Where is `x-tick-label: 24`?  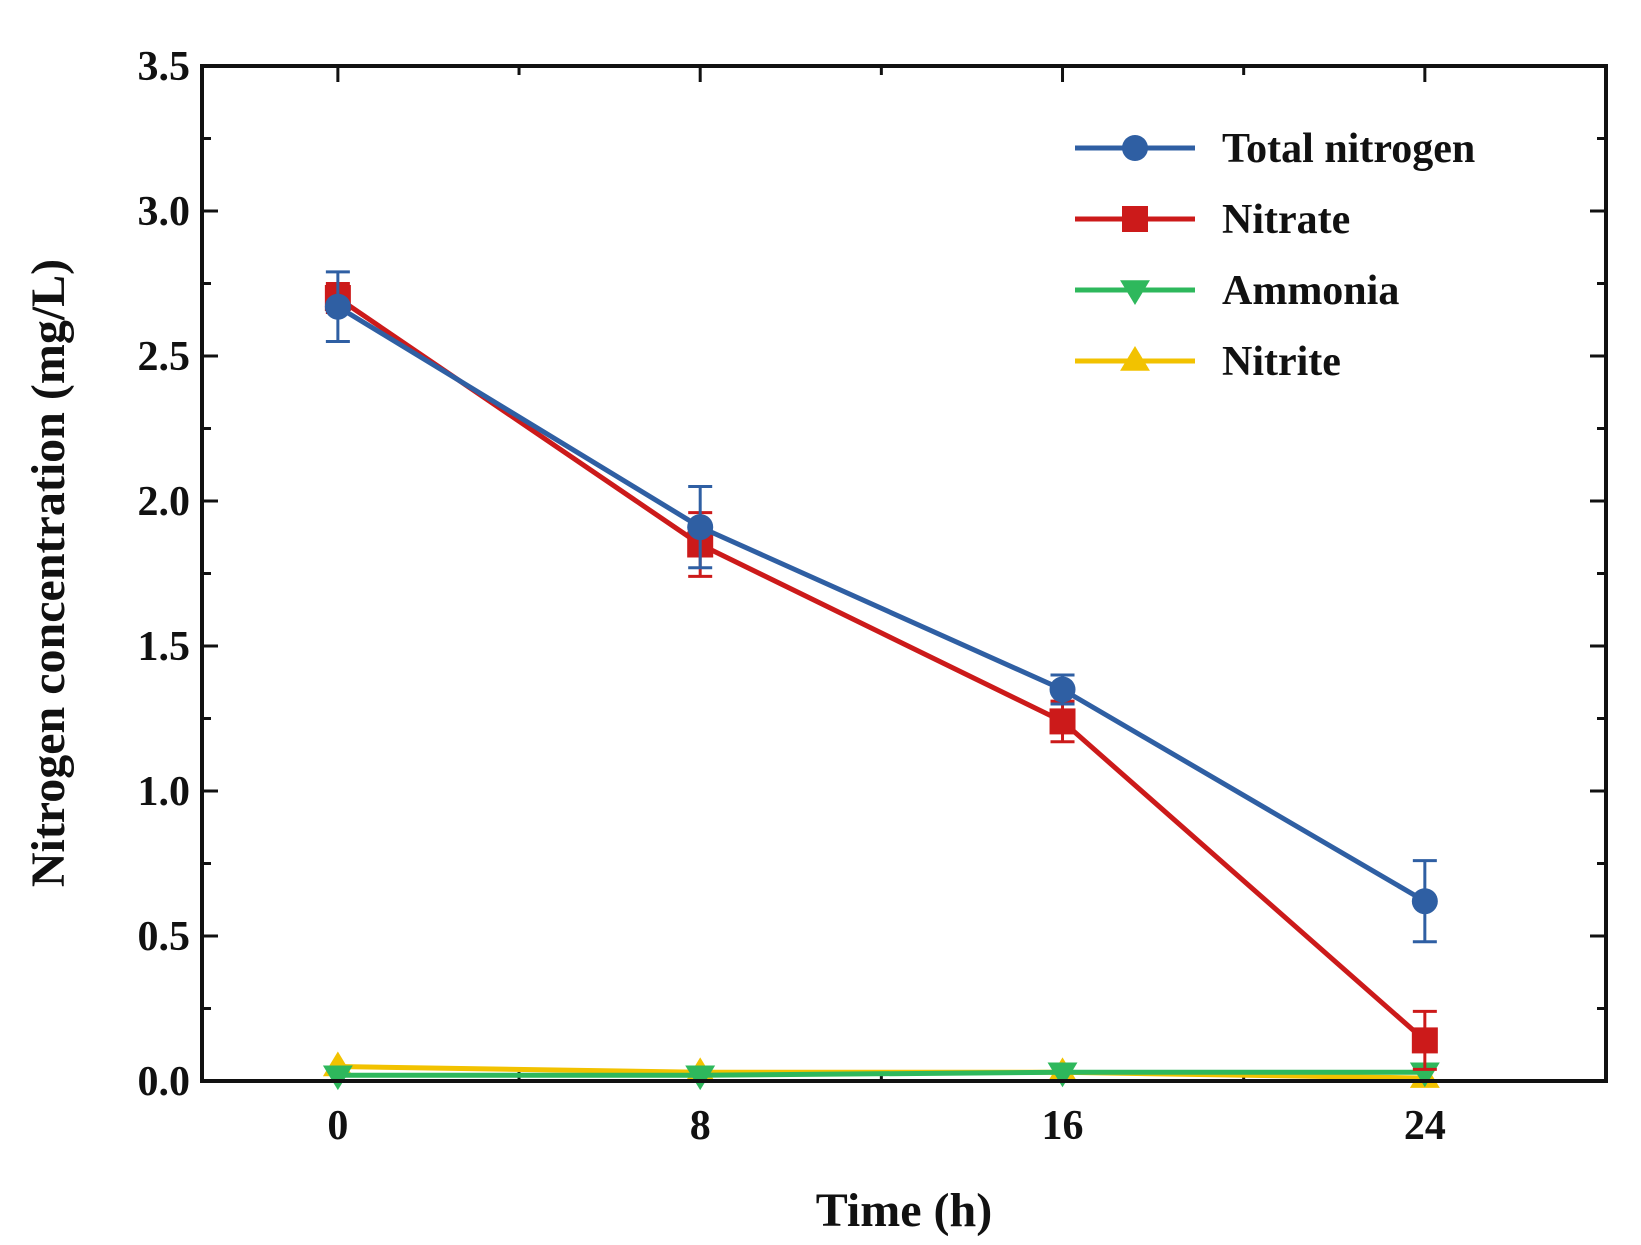
x-tick-label: 24 is located at coordinates (1425, 1126).